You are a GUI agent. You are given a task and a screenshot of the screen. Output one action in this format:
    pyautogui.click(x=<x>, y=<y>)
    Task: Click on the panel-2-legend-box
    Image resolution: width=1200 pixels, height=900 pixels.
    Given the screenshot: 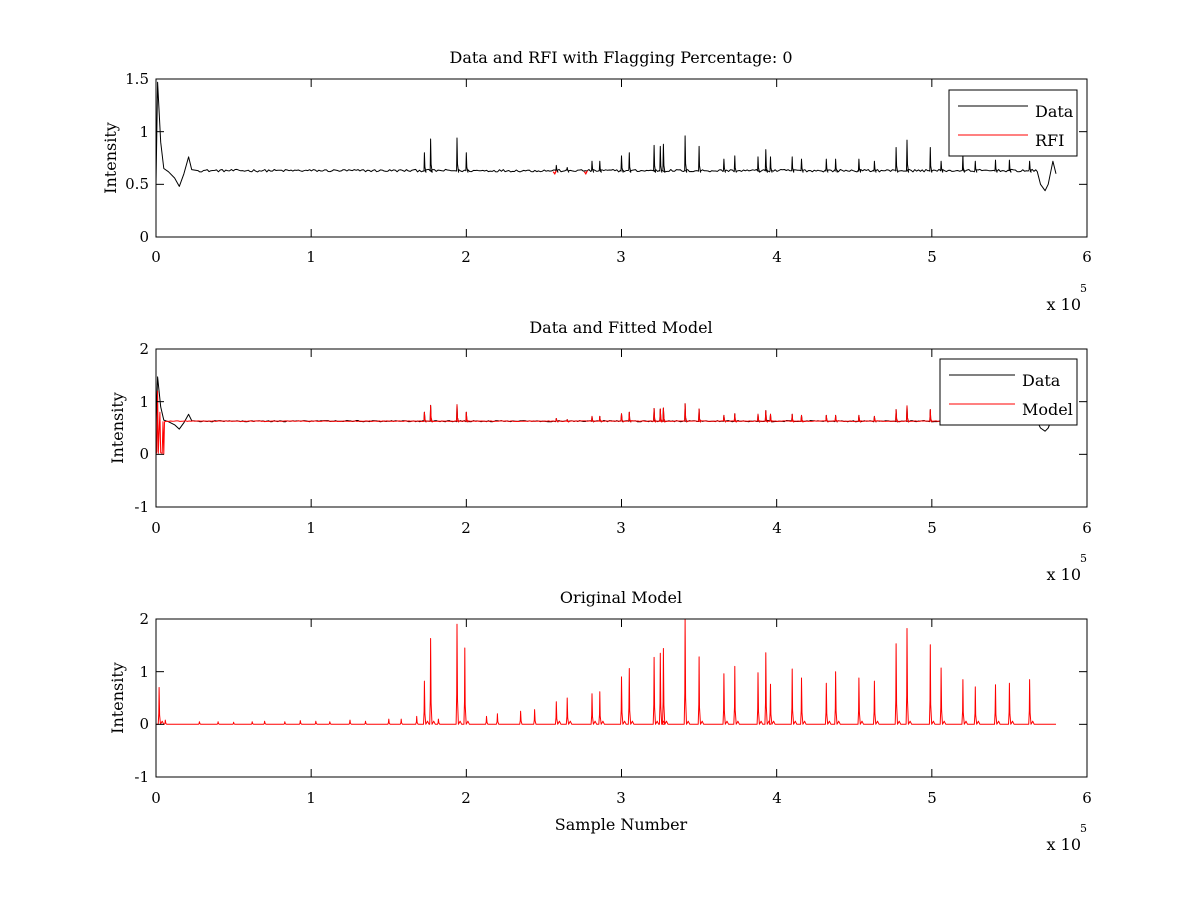 What is the action you would take?
    pyautogui.click(x=1008, y=392)
    